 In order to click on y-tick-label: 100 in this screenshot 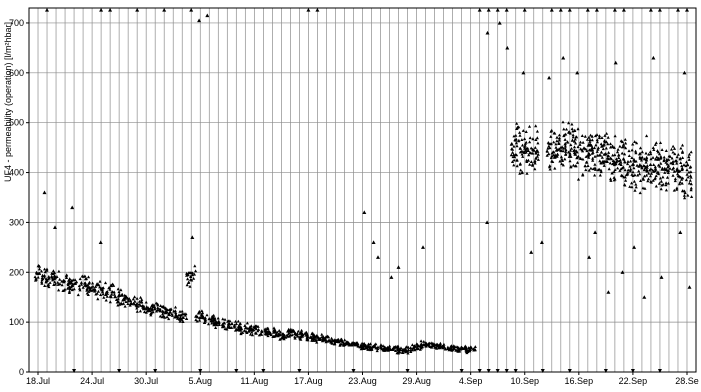, I will do `click(16, 322)`.